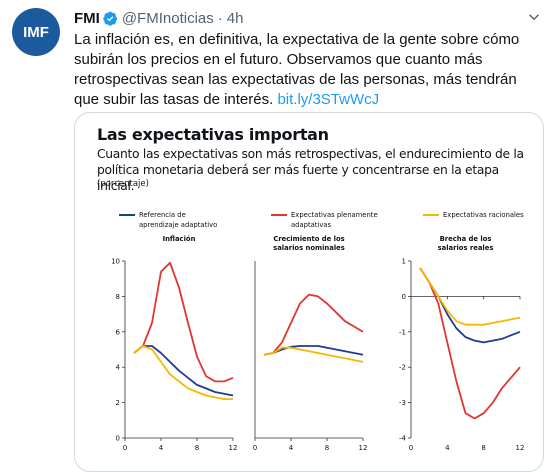 The width and height of the screenshot is (555, 472). Describe the element at coordinates (328, 99) in the screenshot. I see `tweet-link: bit.ly/3STwWcJ` at that location.